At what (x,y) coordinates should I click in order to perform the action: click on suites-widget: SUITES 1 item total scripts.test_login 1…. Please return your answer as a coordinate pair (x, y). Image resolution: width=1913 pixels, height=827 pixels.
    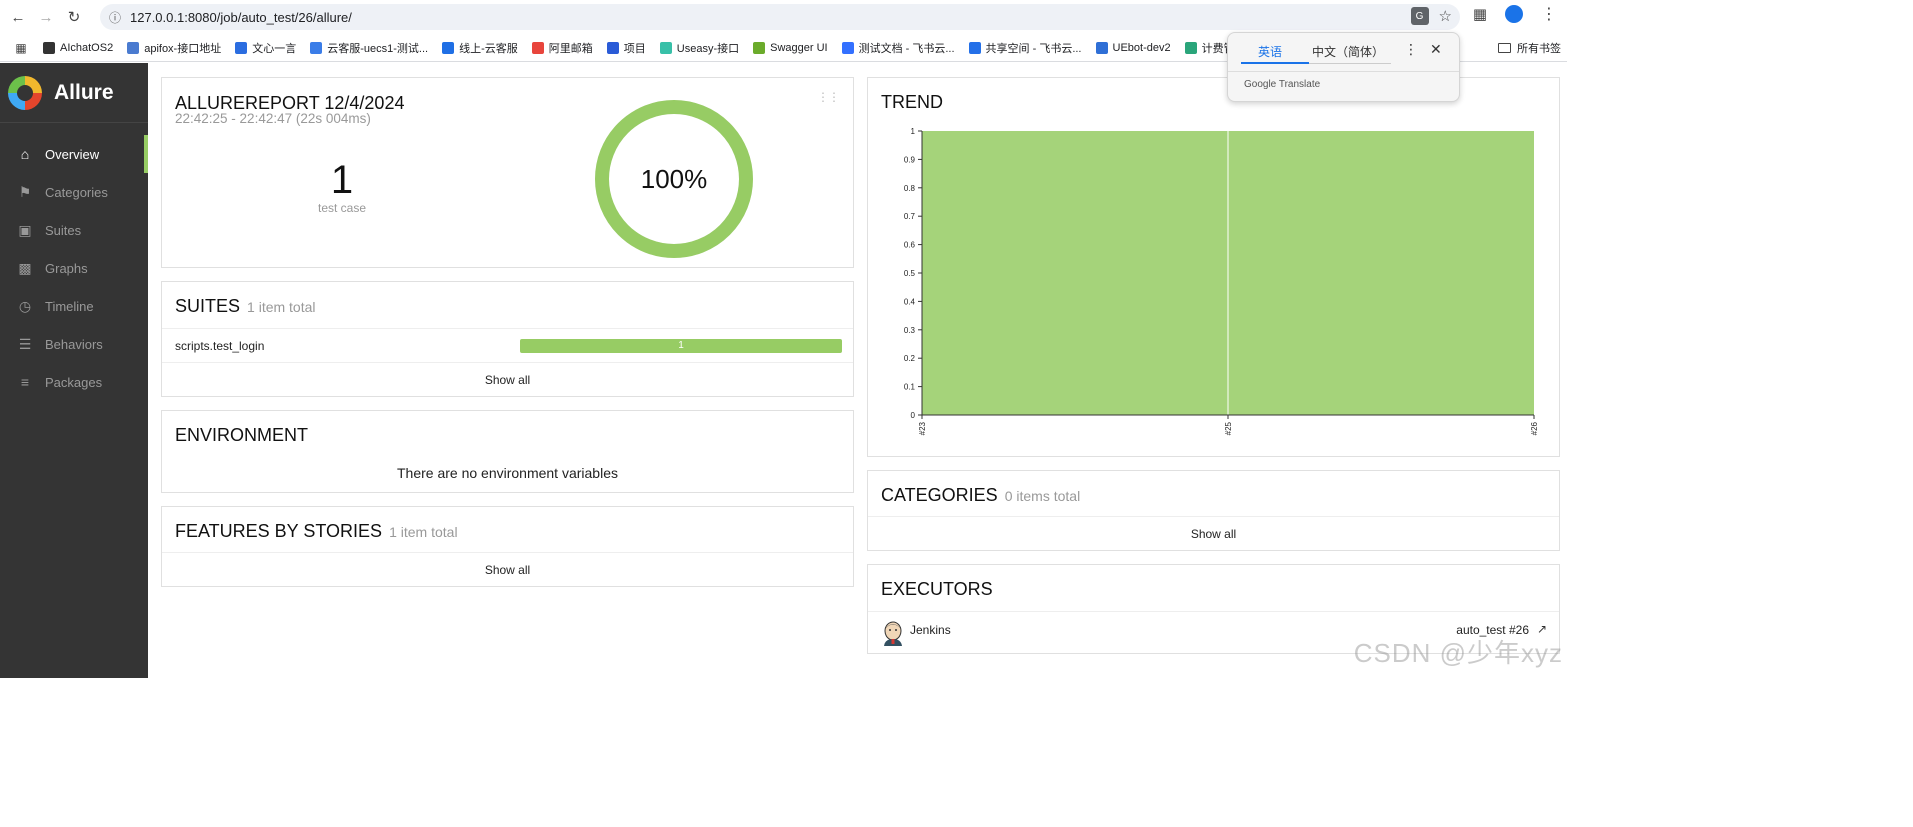
    Looking at the image, I should click on (507, 339).